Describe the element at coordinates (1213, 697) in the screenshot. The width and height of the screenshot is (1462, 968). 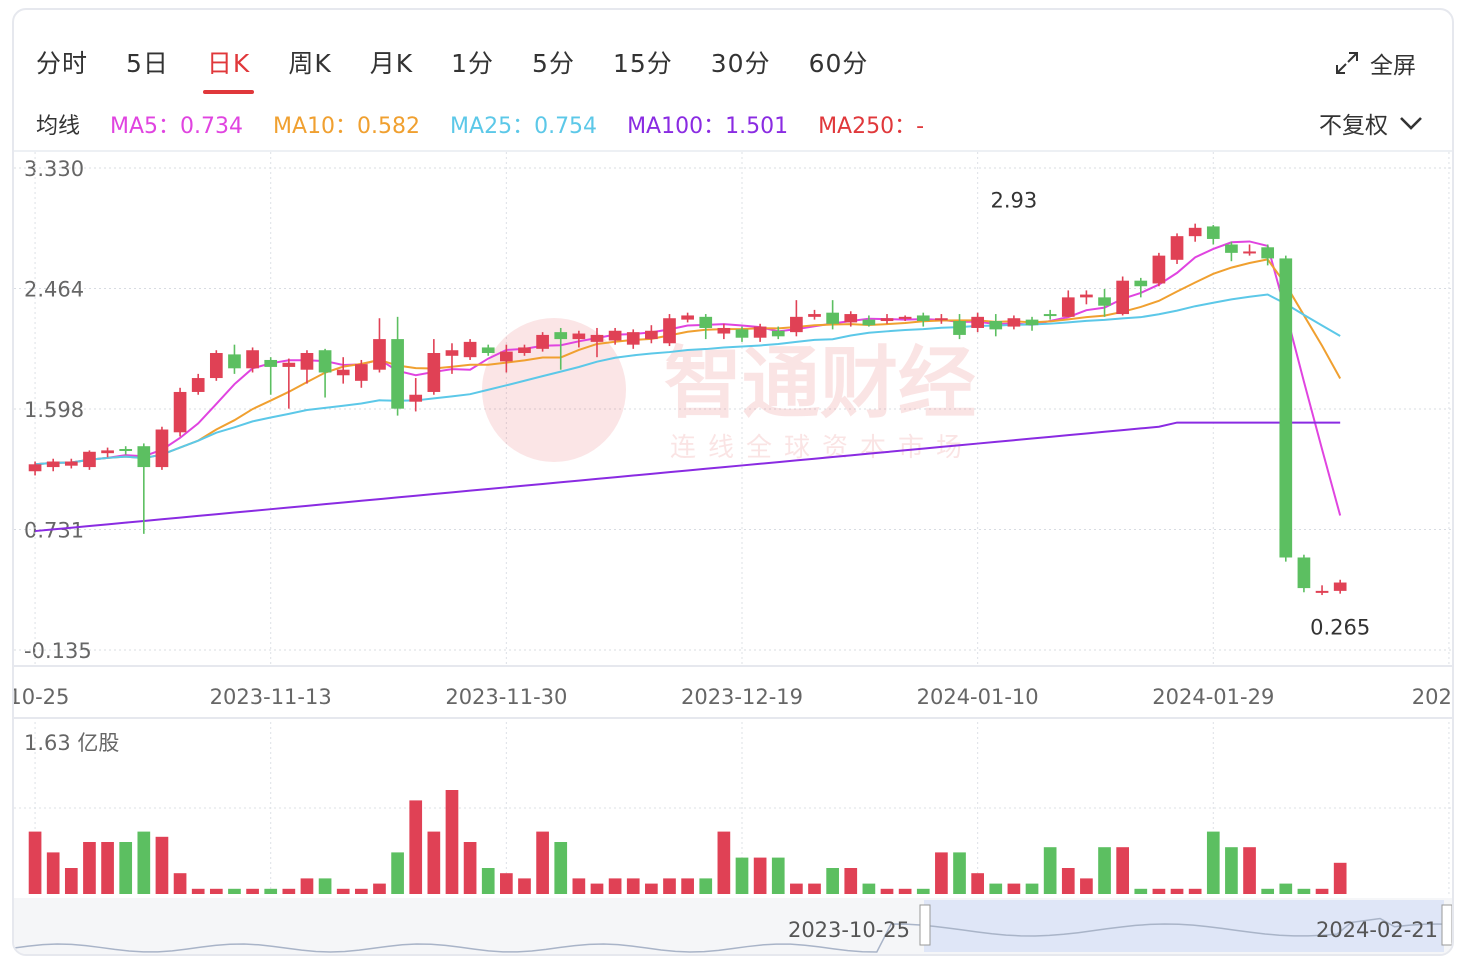
I see `x-tick-label: 2024-01-29` at that location.